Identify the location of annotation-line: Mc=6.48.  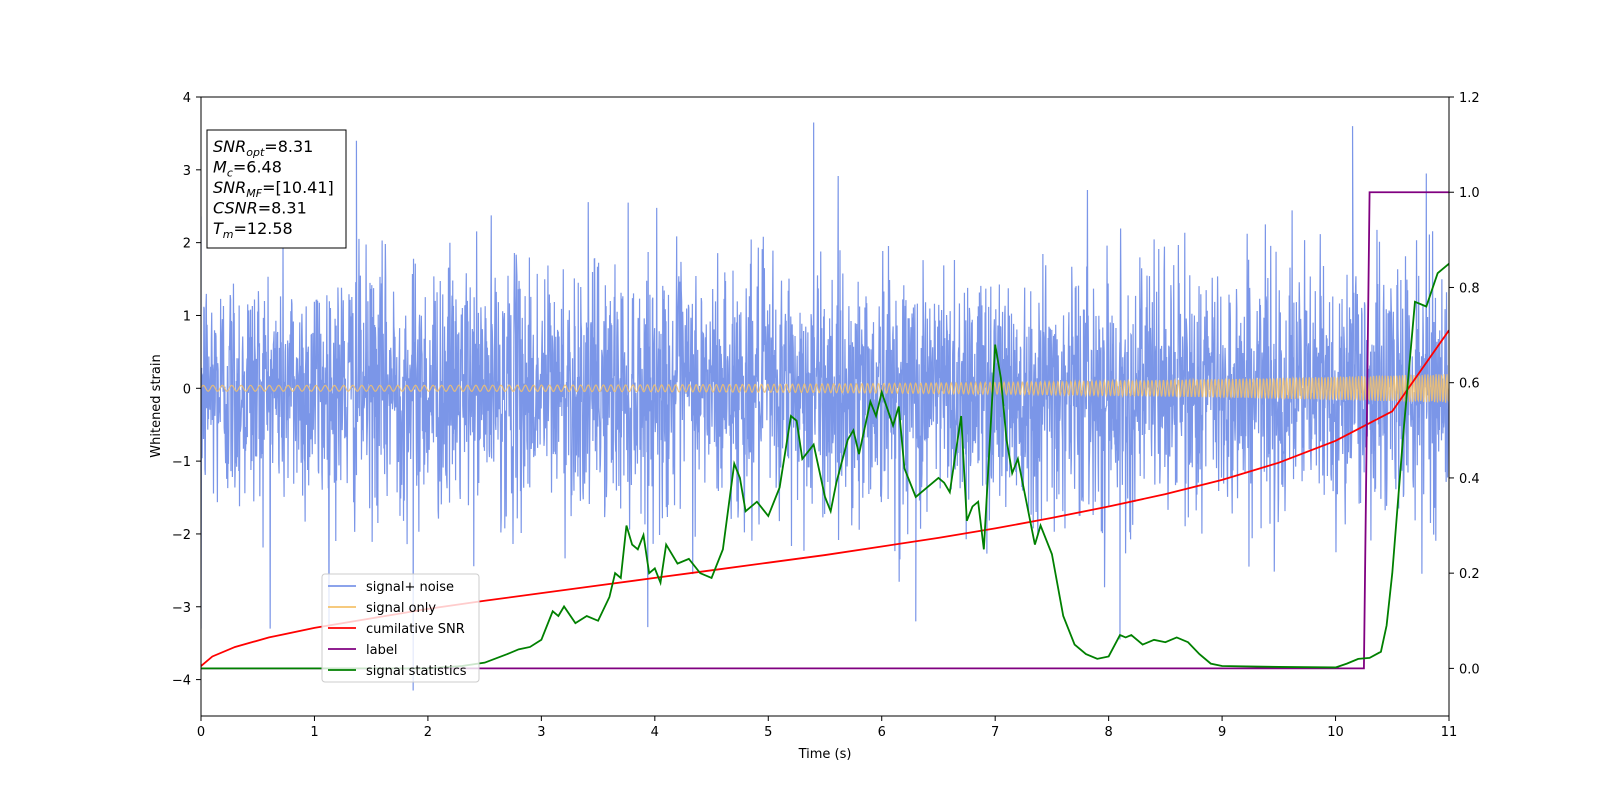
(247, 169).